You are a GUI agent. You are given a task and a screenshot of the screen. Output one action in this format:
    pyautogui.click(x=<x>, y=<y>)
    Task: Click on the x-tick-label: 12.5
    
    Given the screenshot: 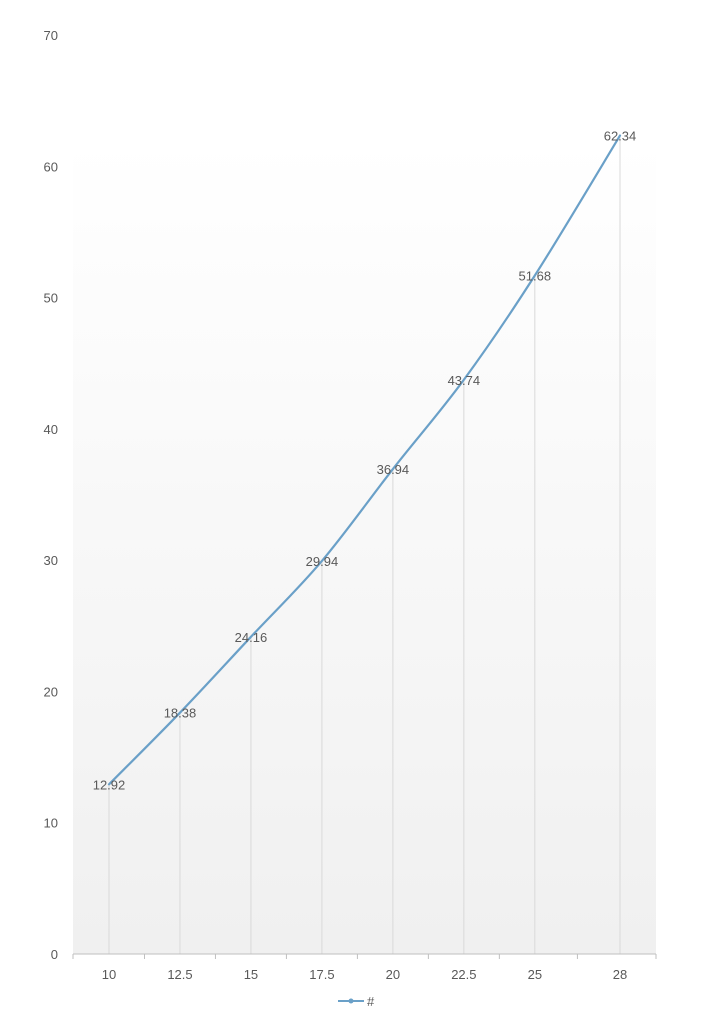 What is the action you would take?
    pyautogui.click(x=179, y=974)
    